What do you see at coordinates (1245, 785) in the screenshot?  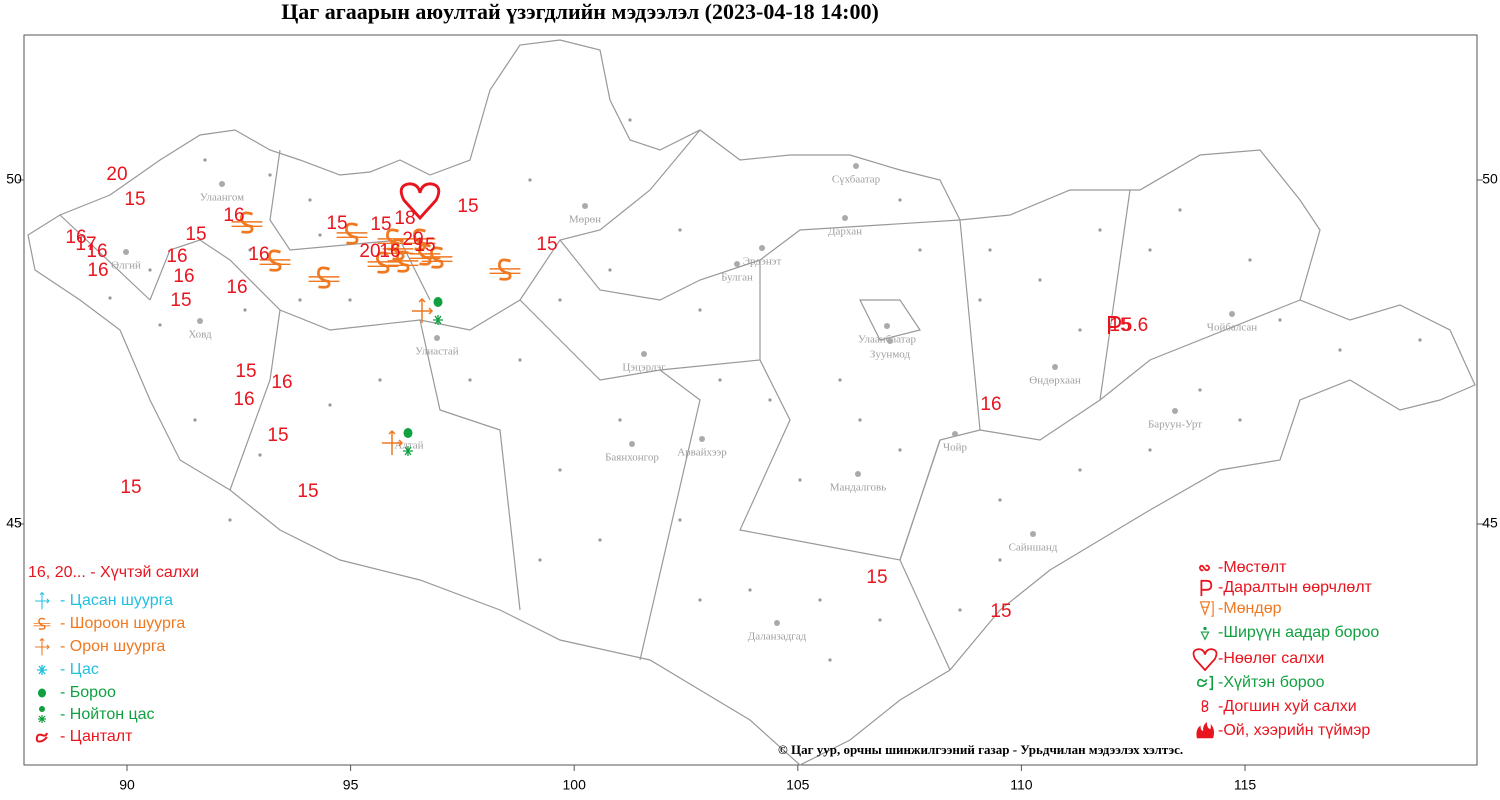 I see `x-tick-label: 115` at bounding box center [1245, 785].